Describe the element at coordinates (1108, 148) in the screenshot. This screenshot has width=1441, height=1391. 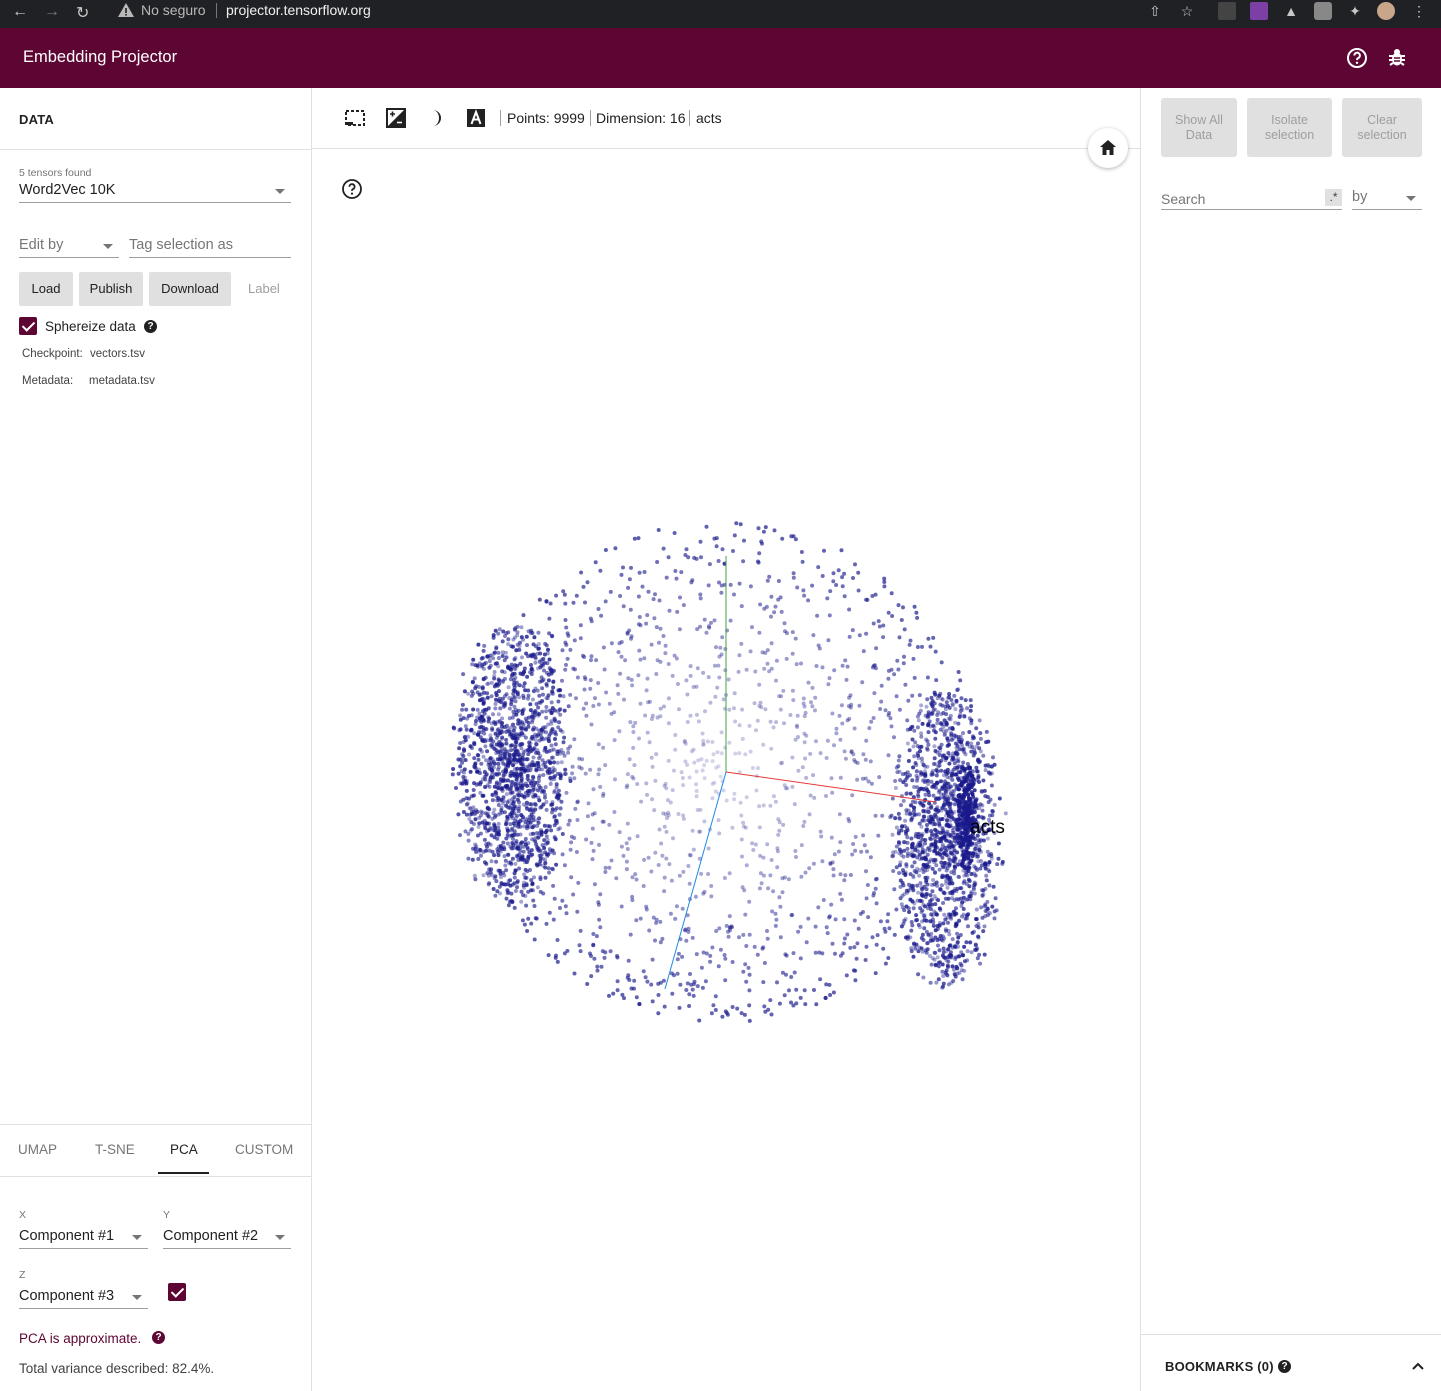
I see `reset-view-button` at that location.